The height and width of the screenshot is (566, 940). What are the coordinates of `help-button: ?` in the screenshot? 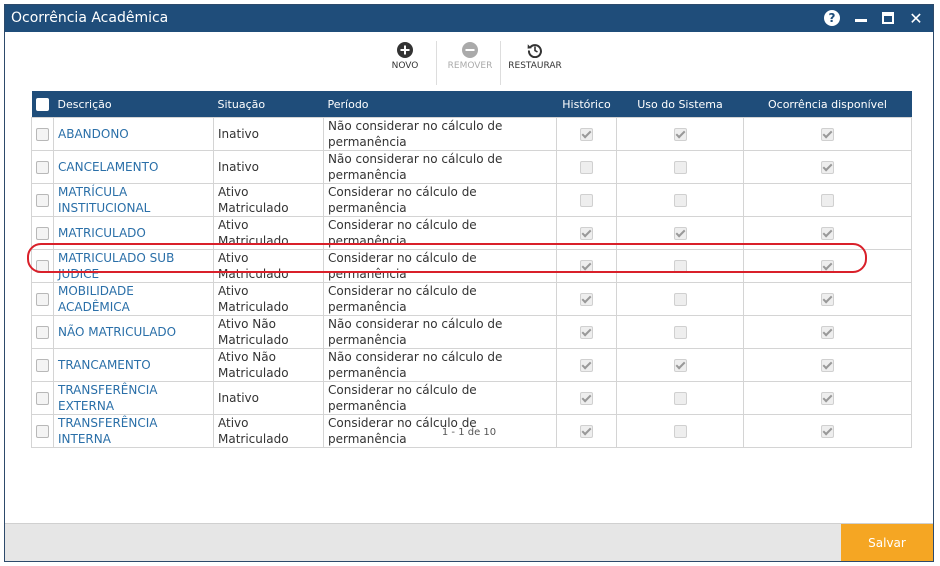 It's located at (832, 18).